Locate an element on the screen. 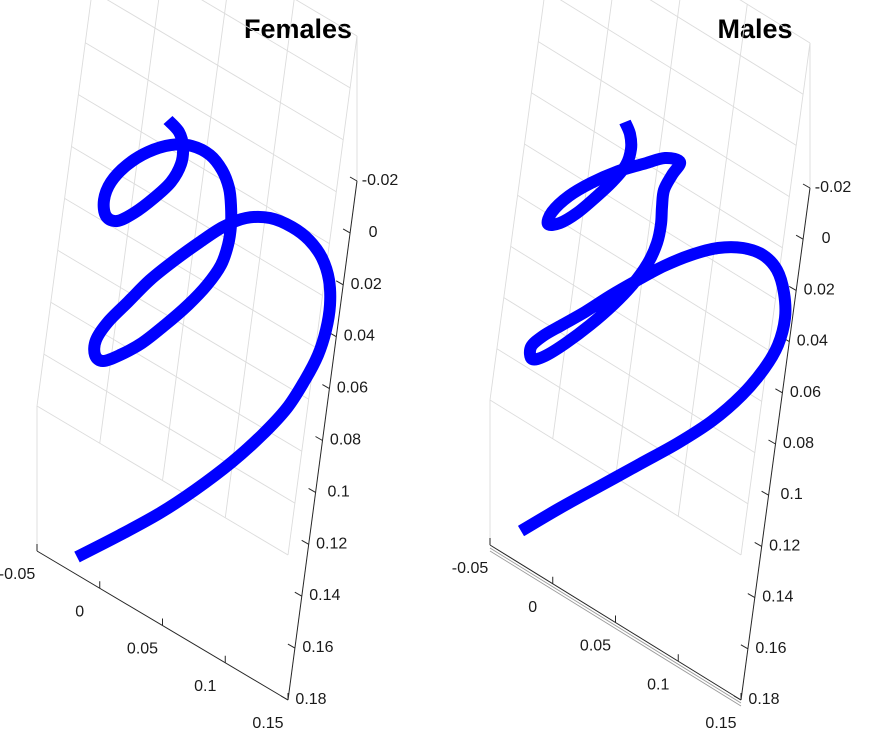 The width and height of the screenshot is (875, 742). chart-title-males: Males is located at coordinates (754, 29).